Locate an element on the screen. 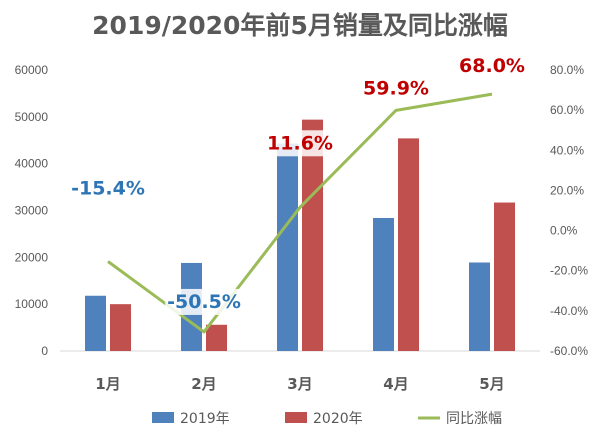  legend-label: 2020年 is located at coordinates (338, 419).